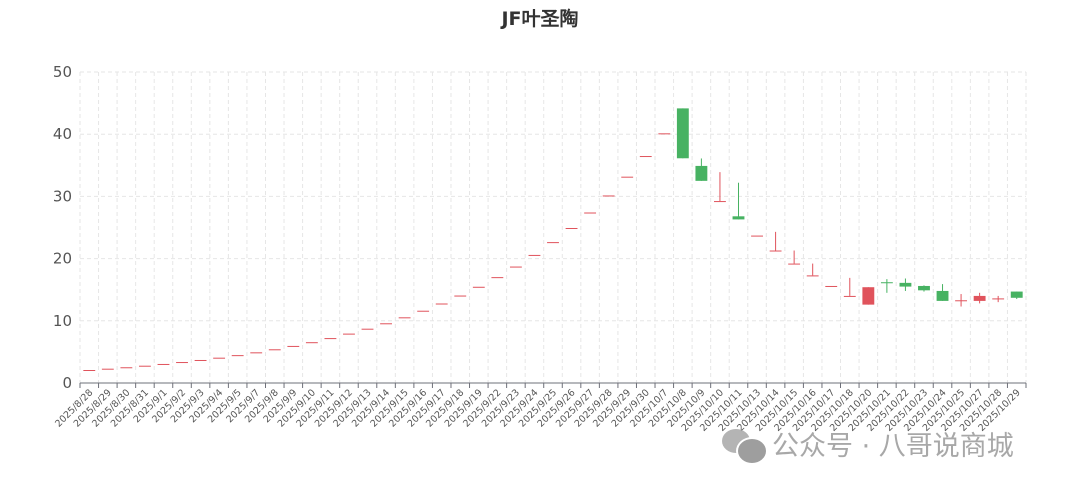  I want to click on watermark: 公众号 · 八哥说商城, so click(868, 444).